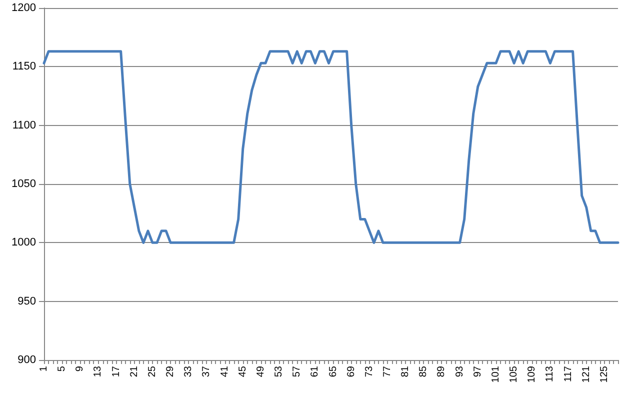 This screenshot has height=400, width=640. I want to click on x-tick-label: 69, so click(351, 372).